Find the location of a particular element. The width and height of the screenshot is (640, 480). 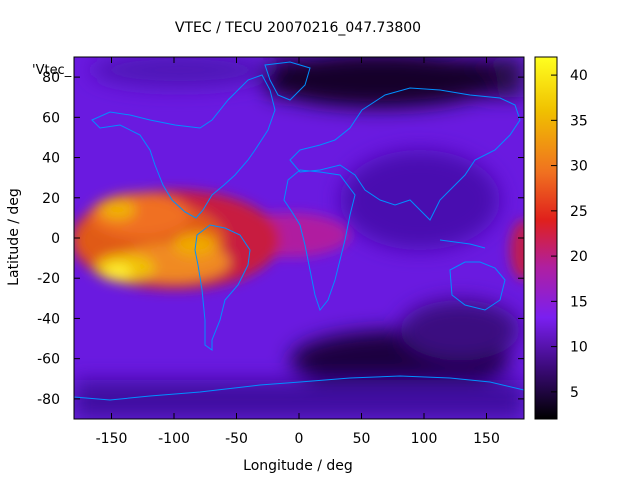

greenland-coast is located at coordinates (287, 81).